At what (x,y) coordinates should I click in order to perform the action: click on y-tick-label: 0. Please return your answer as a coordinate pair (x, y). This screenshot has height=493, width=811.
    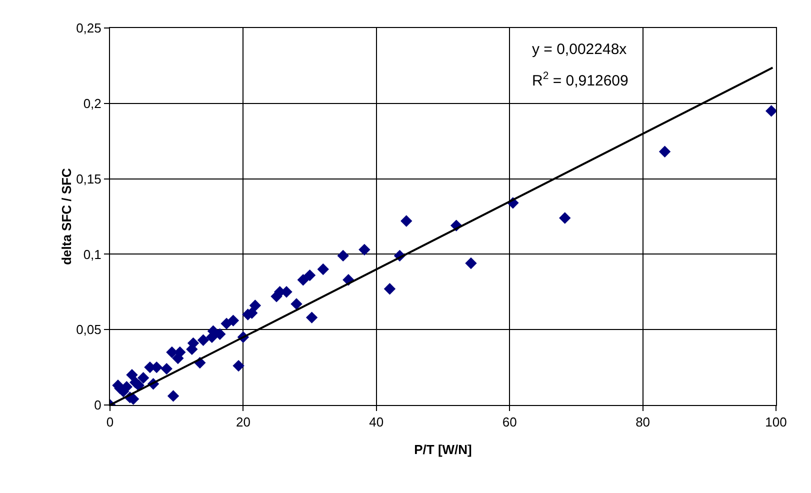
    Looking at the image, I should click on (98, 405).